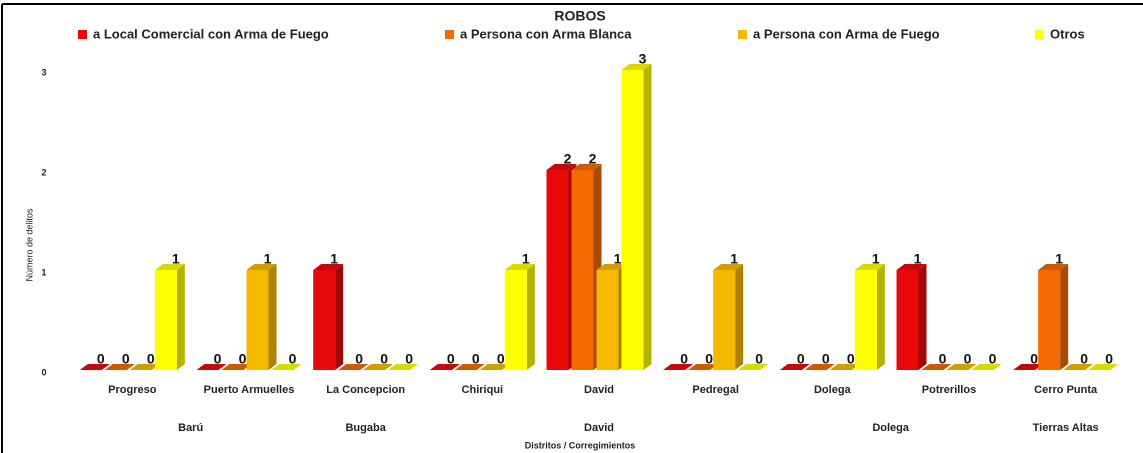  Describe the element at coordinates (1067, 33) in the screenshot. I see `legend-label: Otros` at that location.